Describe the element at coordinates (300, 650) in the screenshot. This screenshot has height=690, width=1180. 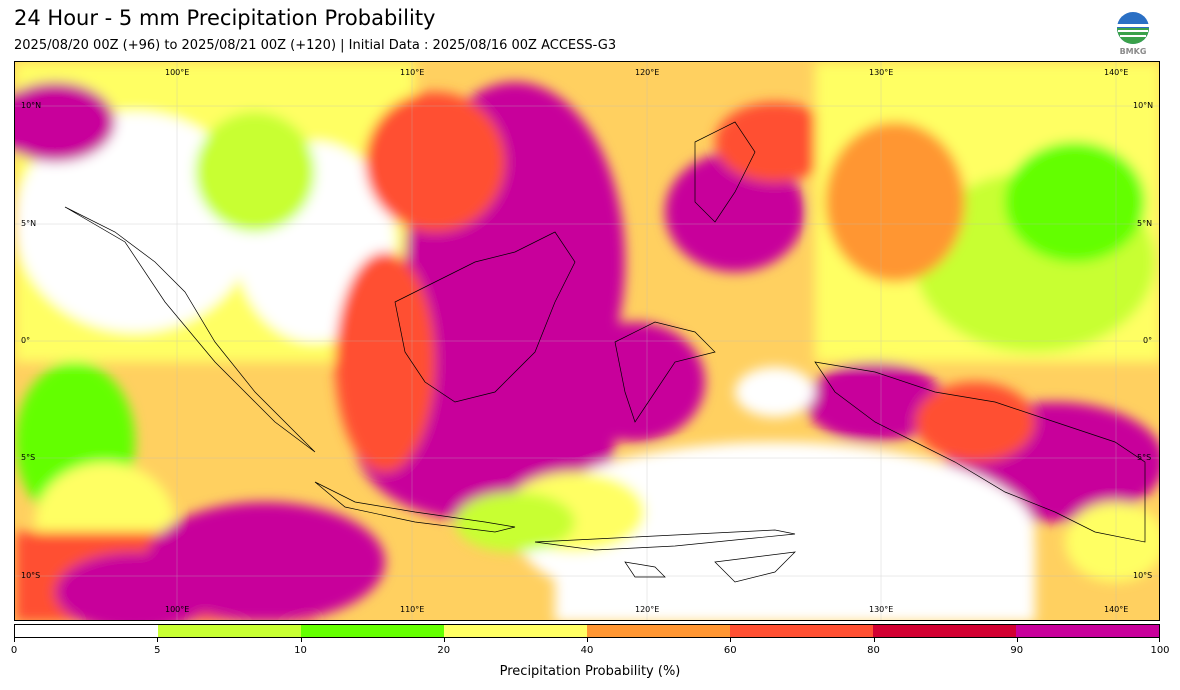
I see `colorbar-tick-label: 10` at that location.